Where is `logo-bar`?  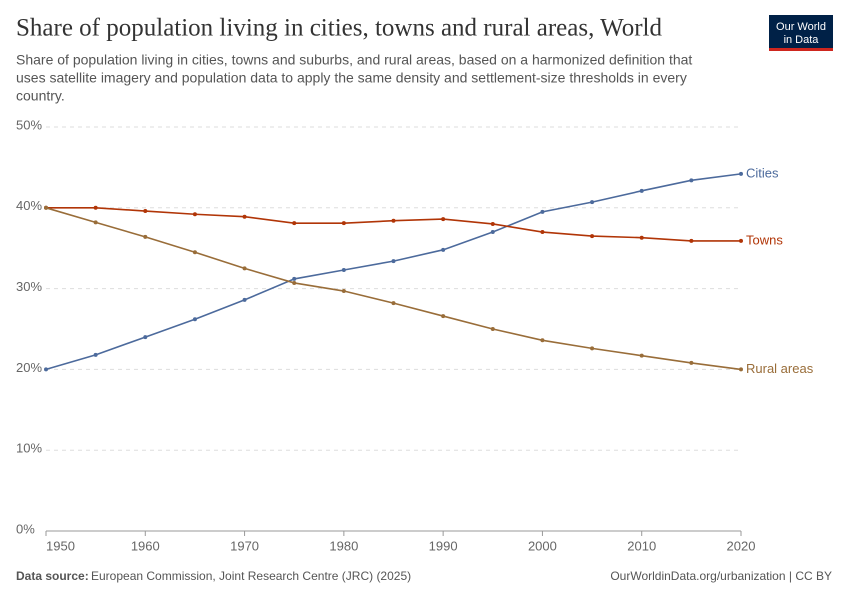
logo-bar is located at coordinates (801, 49).